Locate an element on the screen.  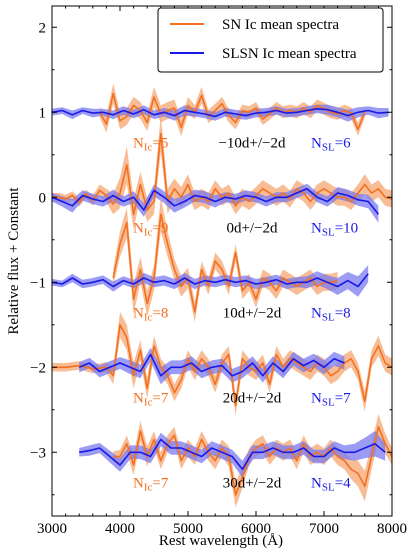
legend: SN Ic mean spectra SLSN Ic mean spectra is located at coordinates (270, 40).